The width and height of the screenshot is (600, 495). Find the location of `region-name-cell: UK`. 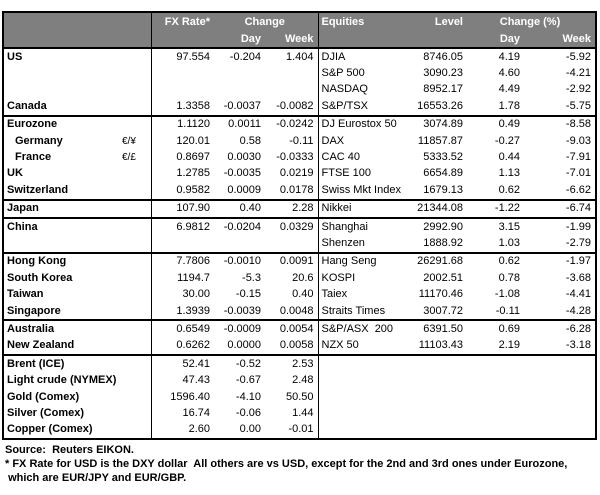

region-name-cell: UK is located at coordinates (15, 173).